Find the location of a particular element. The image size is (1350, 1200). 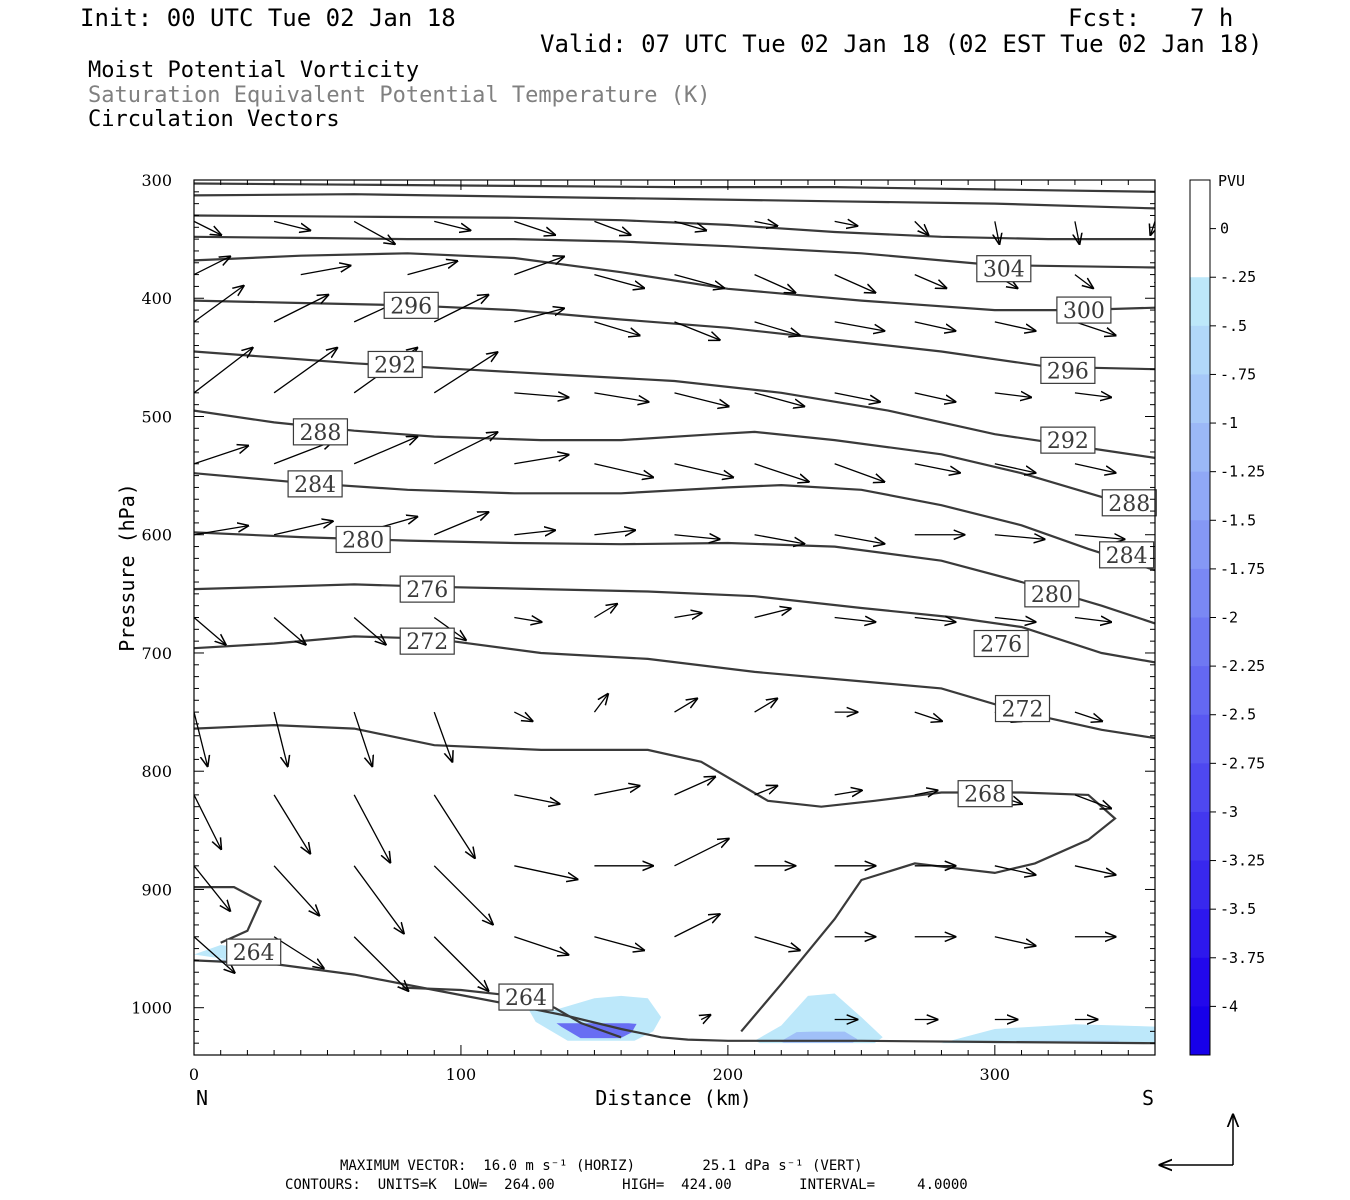

y-tick-label: 900 is located at coordinates (156, 889).